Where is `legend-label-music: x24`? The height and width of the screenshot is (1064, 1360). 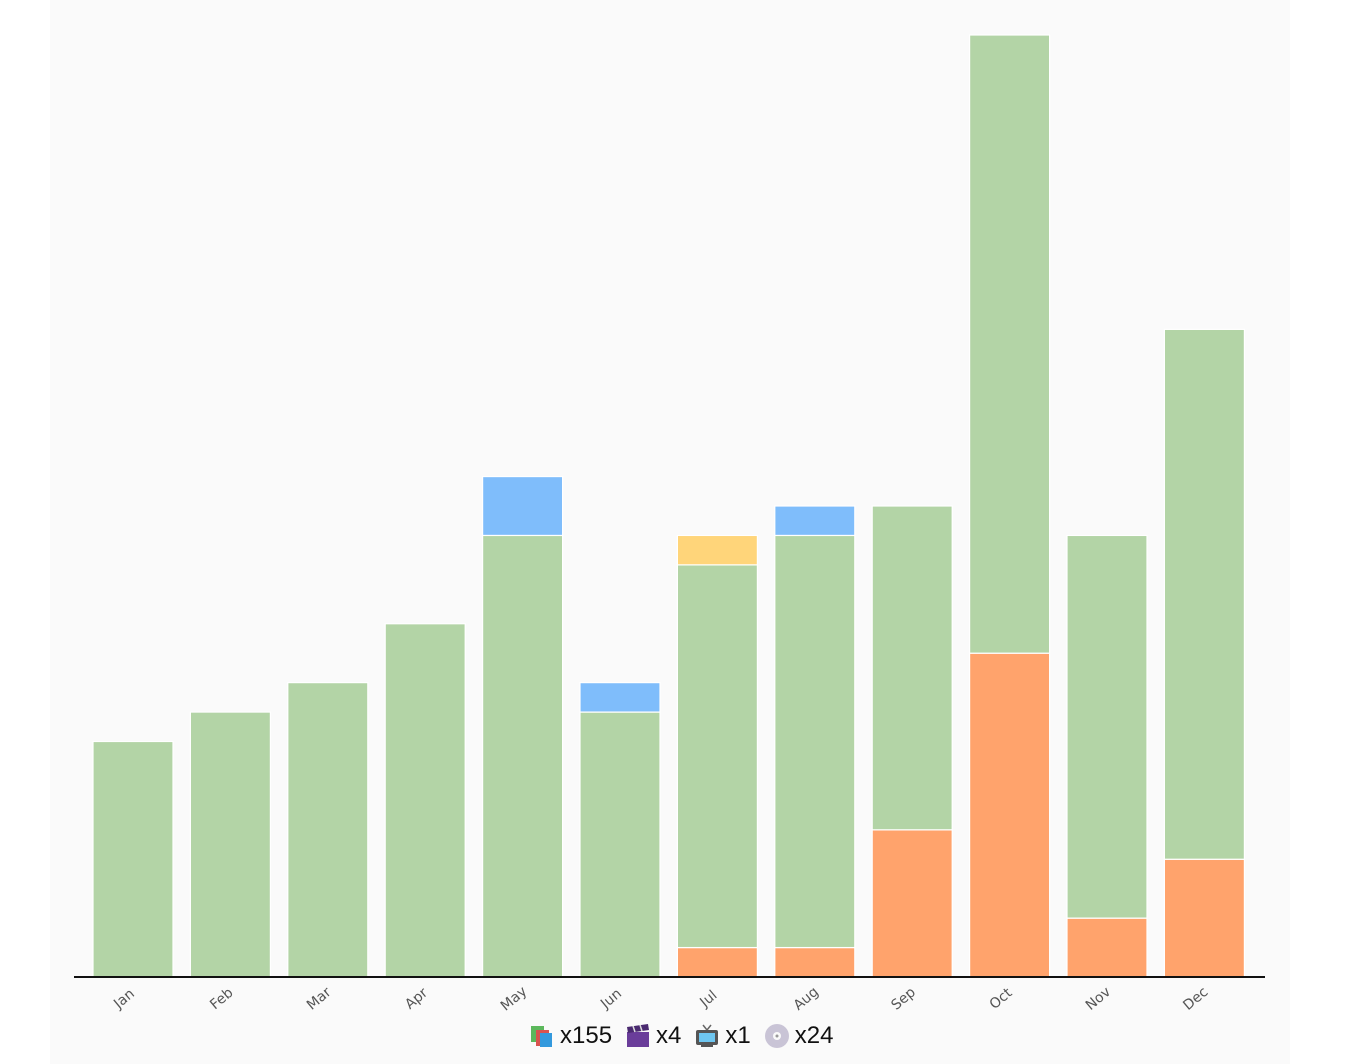 legend-label-music: x24 is located at coordinates (814, 1035).